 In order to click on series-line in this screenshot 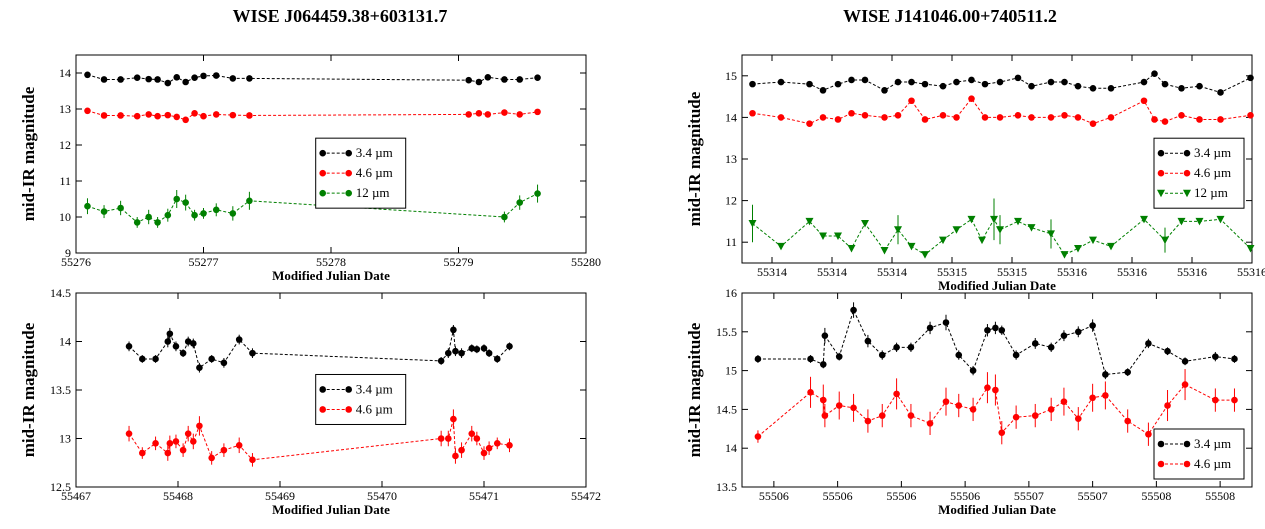, I will do `click(996, 342)`.